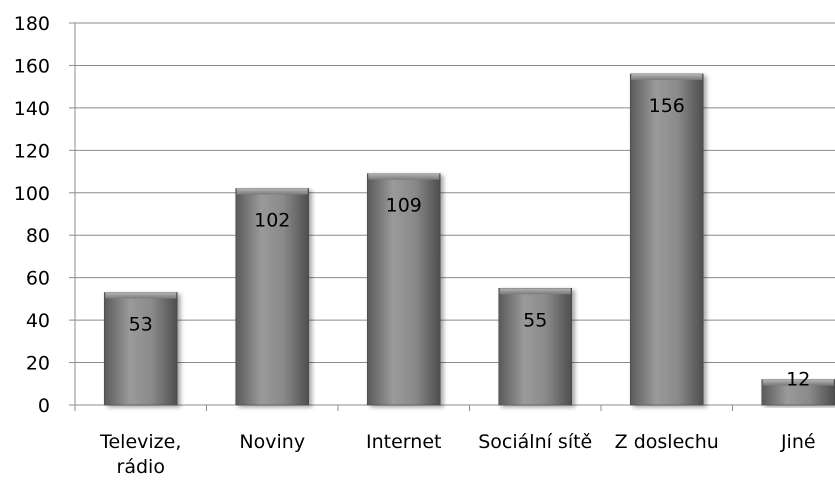 The height and width of the screenshot is (480, 835). Describe the element at coordinates (44, 406) in the screenshot. I see `y-tick-label-0: 0` at that location.